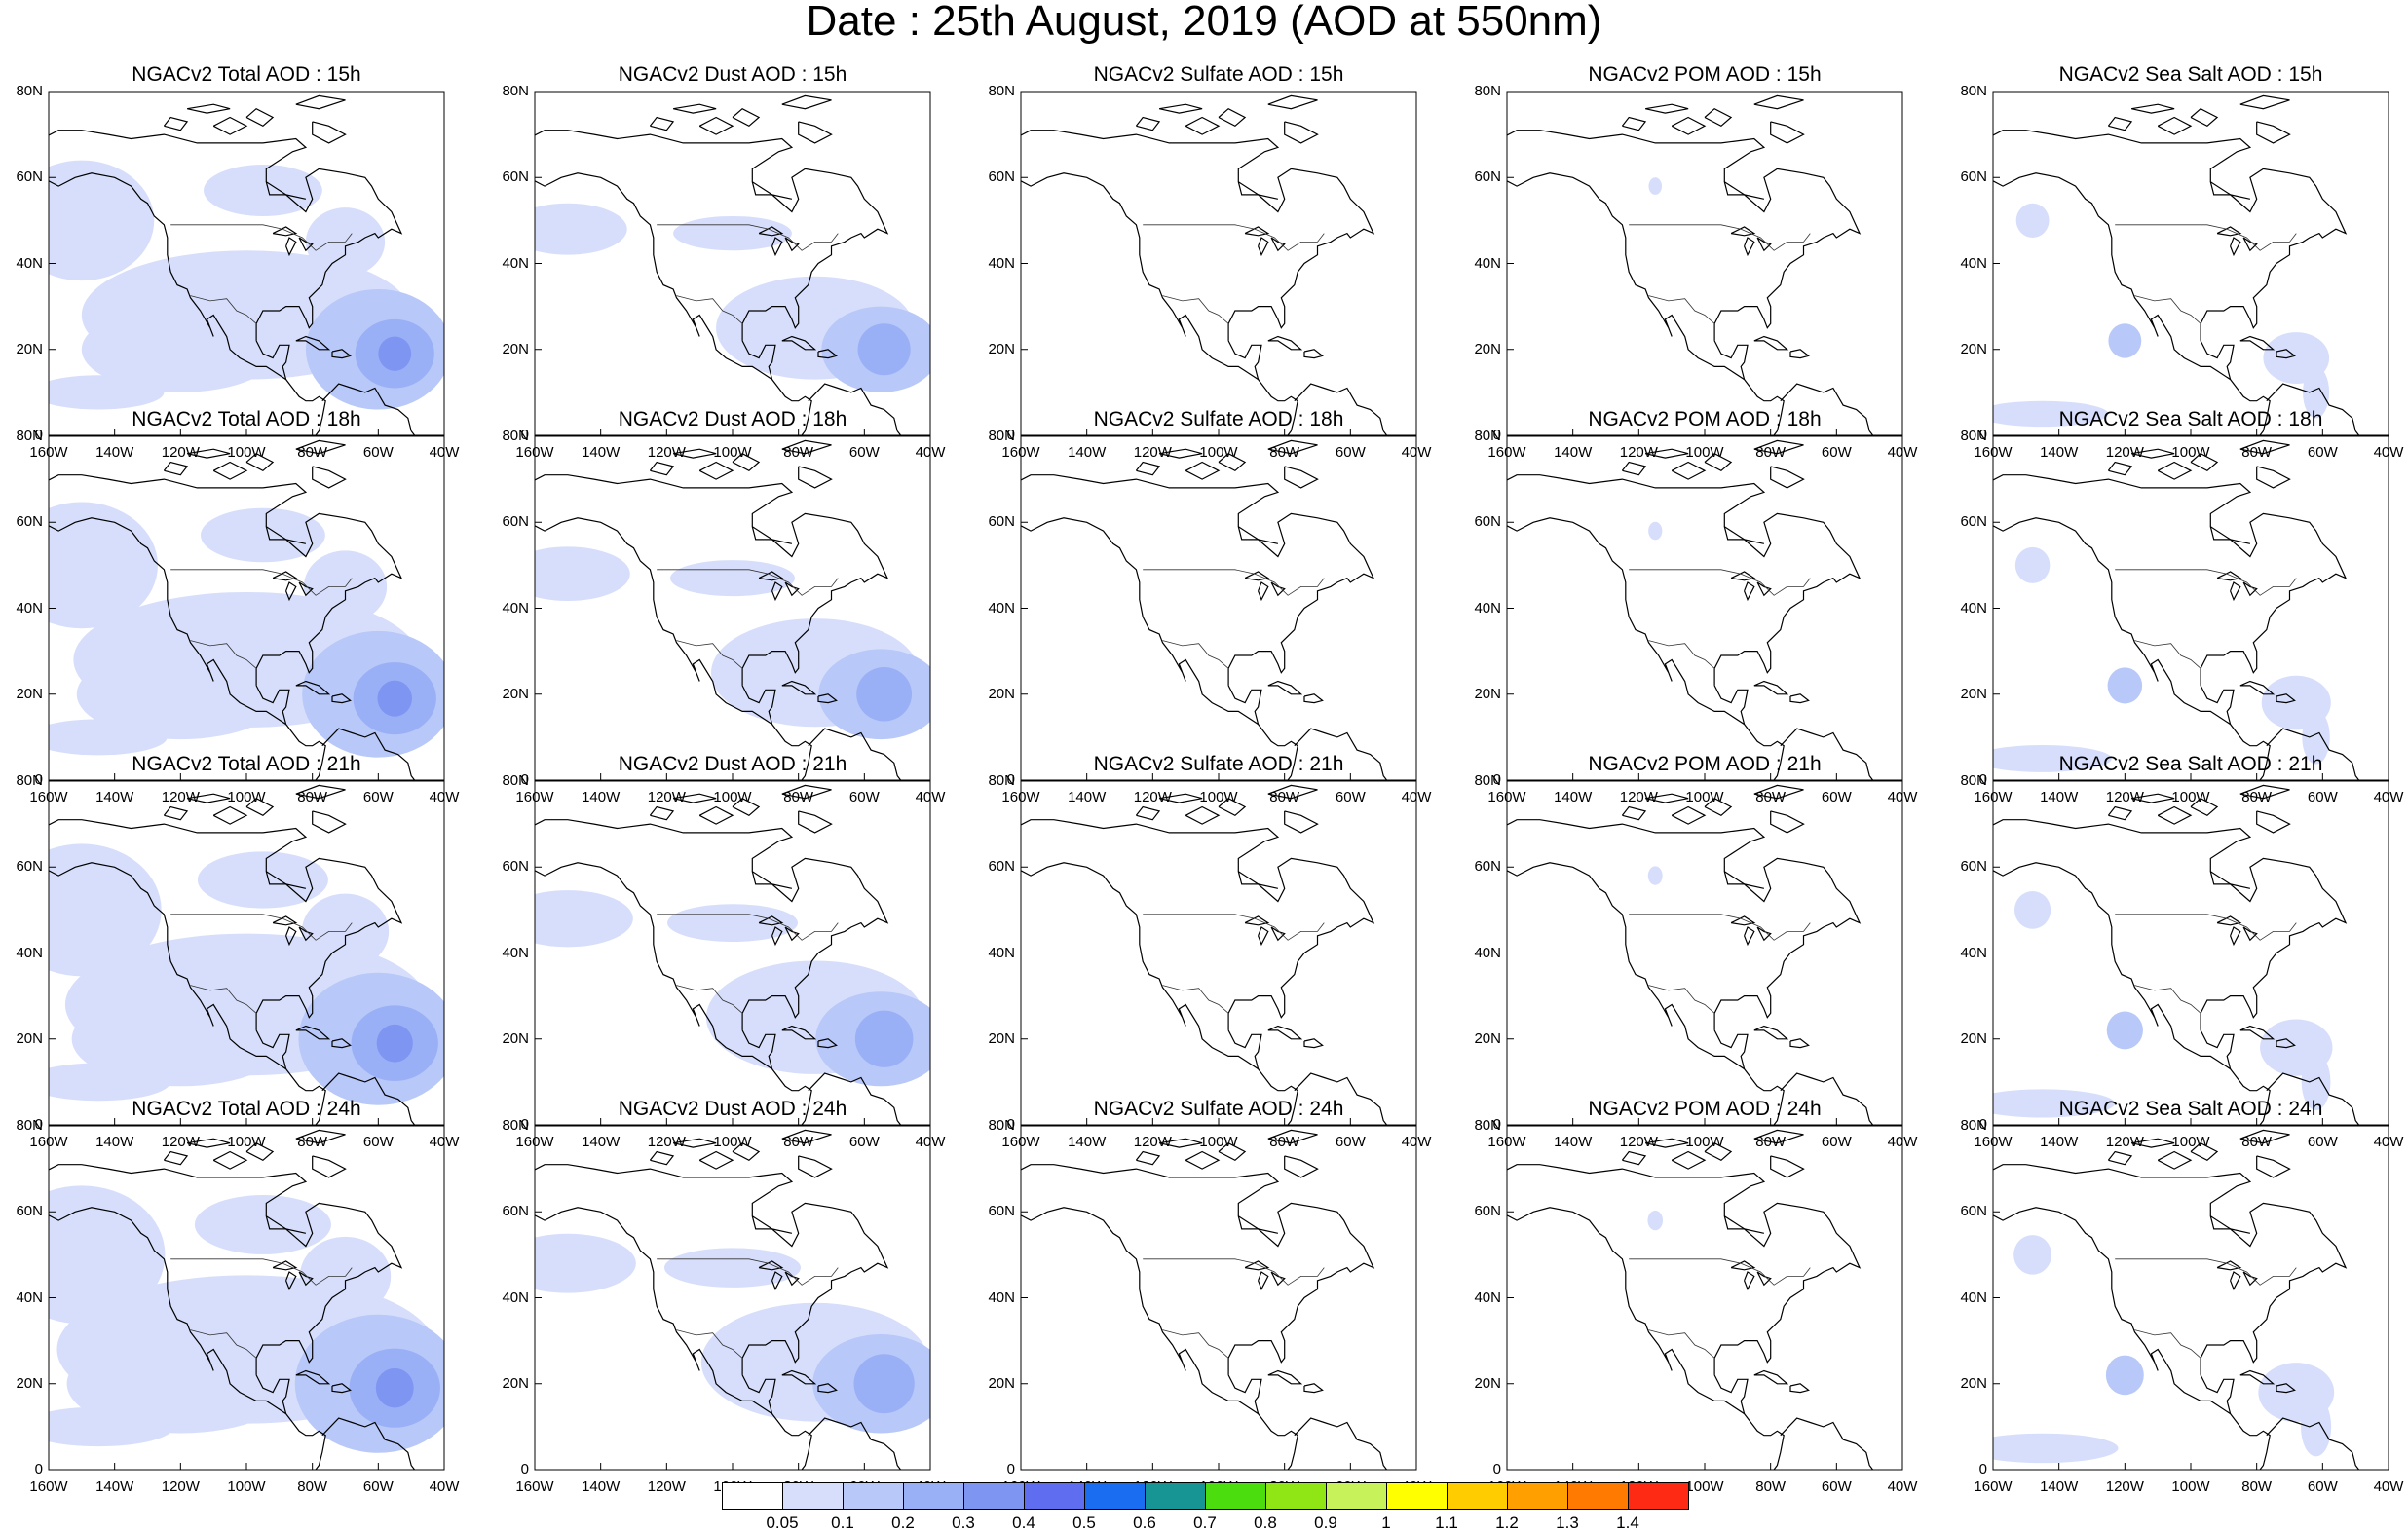 Image resolution: width=2408 pixels, height=1532 pixels. I want to click on colorbar-label: 0.3, so click(963, 1522).